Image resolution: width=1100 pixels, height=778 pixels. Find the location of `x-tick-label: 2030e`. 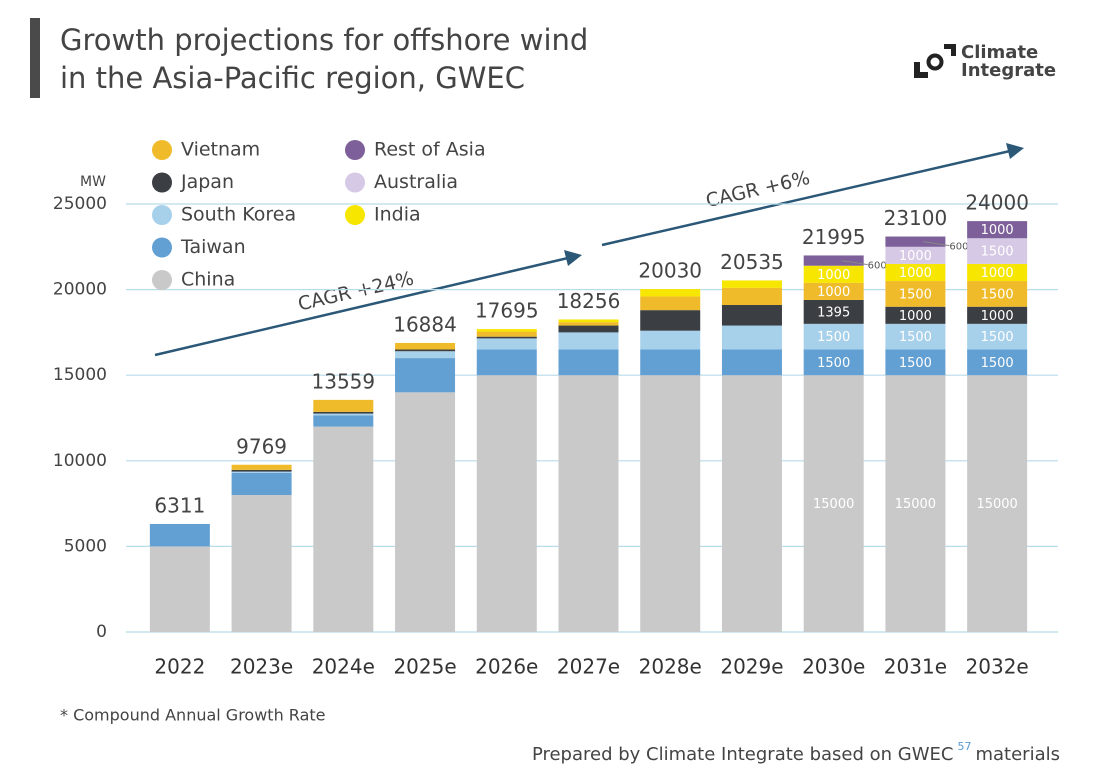

x-tick-label: 2030e is located at coordinates (833, 667).